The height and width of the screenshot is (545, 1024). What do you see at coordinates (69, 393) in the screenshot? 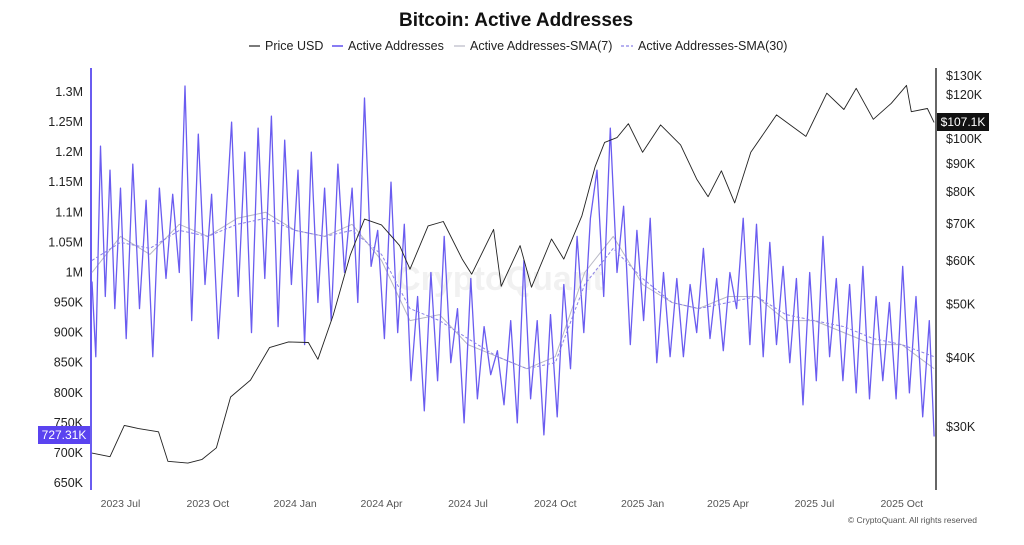
I see `y-left-tick-label: 800K` at bounding box center [69, 393].